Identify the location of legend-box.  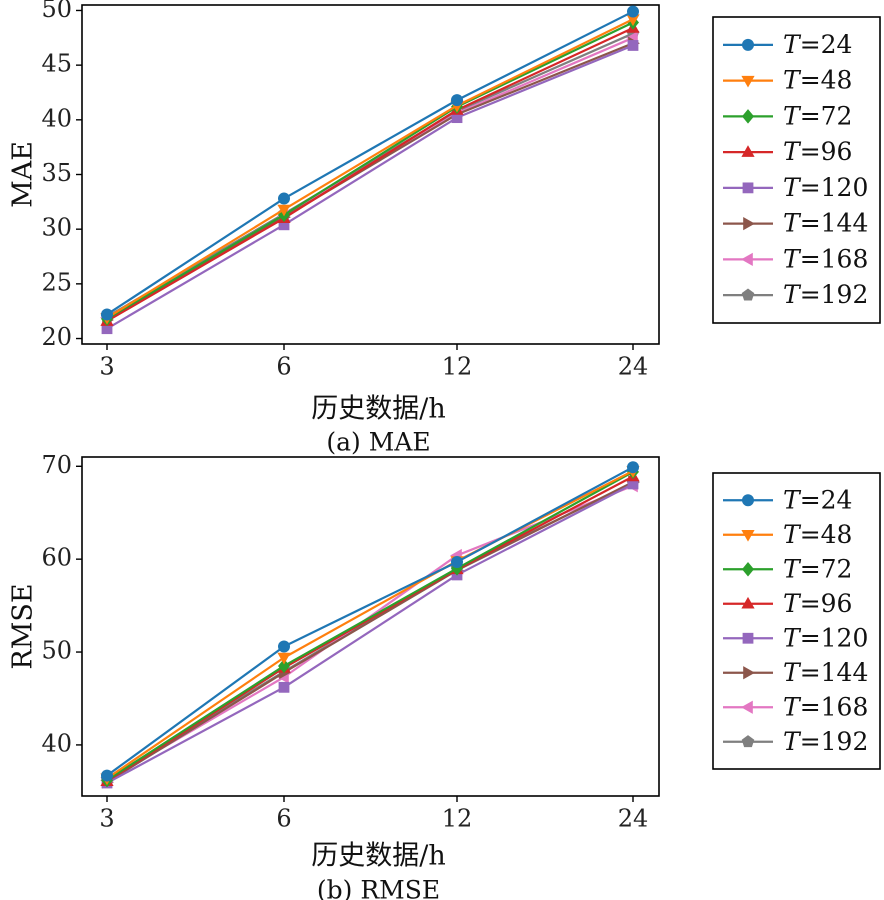
(796, 170).